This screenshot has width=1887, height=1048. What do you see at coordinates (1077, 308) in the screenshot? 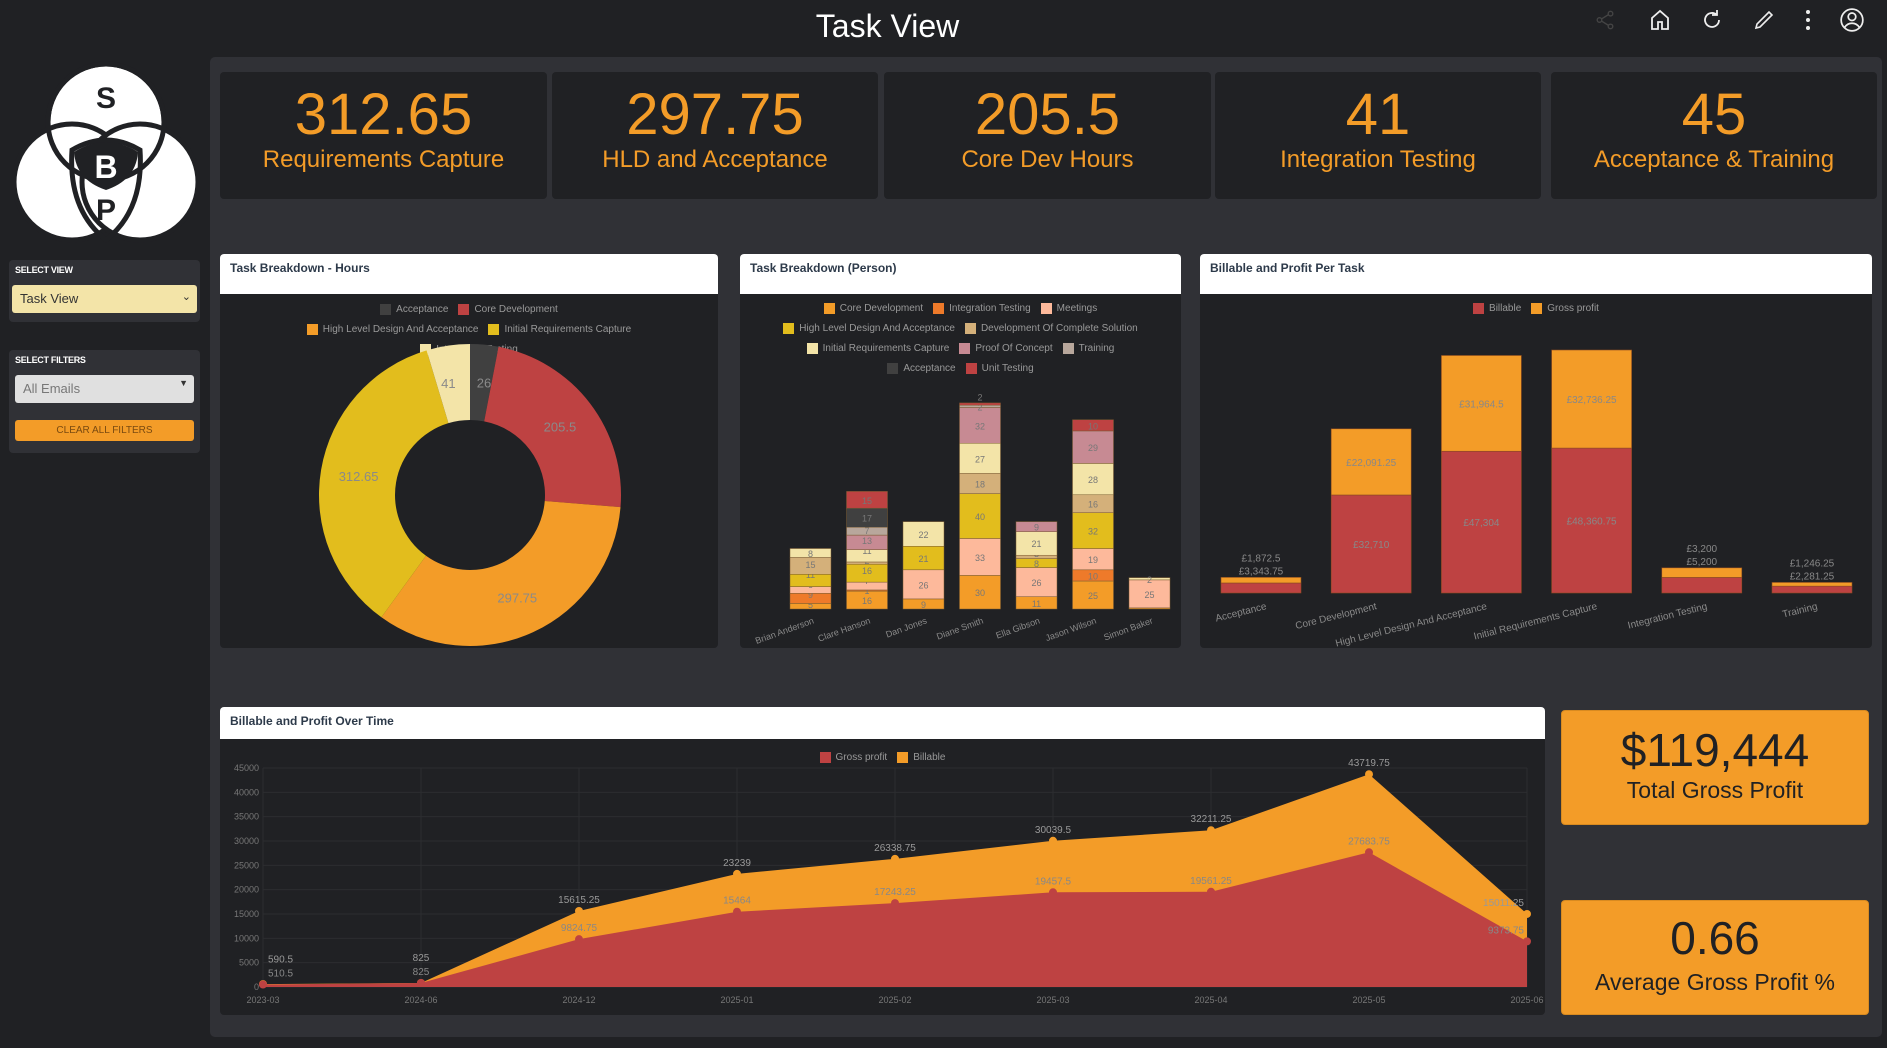
I see `legend-label: Meetings` at bounding box center [1077, 308].